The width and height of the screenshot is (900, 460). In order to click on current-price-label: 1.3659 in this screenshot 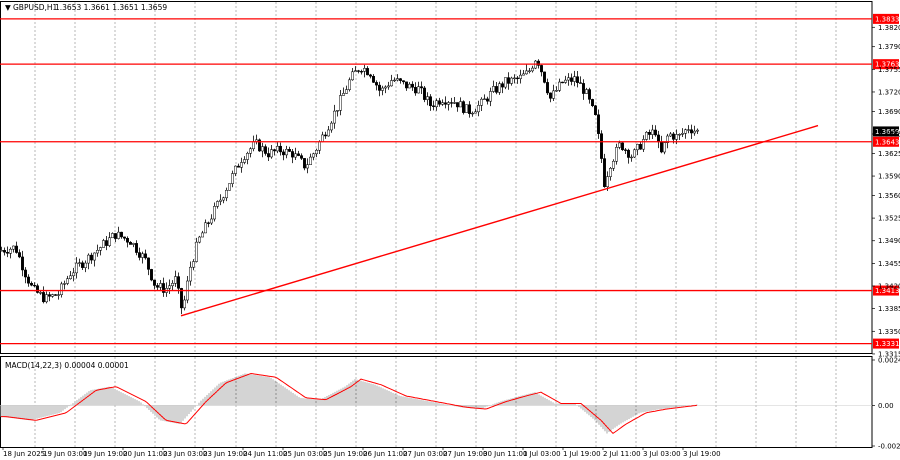, I will do `click(887, 132)`.